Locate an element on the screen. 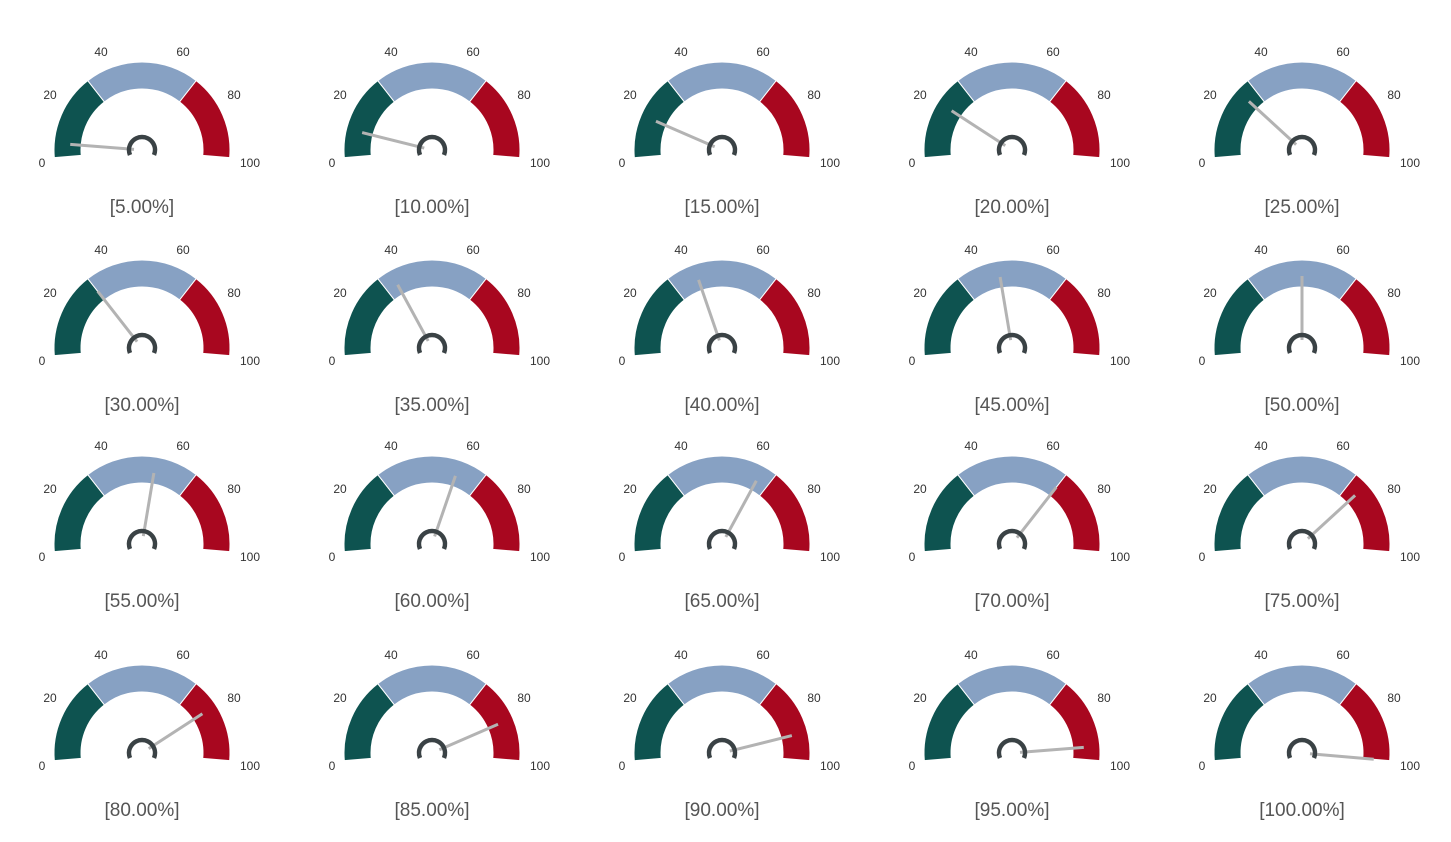 The width and height of the screenshot is (1451, 842). gauge-value-label: [70.00%] is located at coordinates (1012, 601).